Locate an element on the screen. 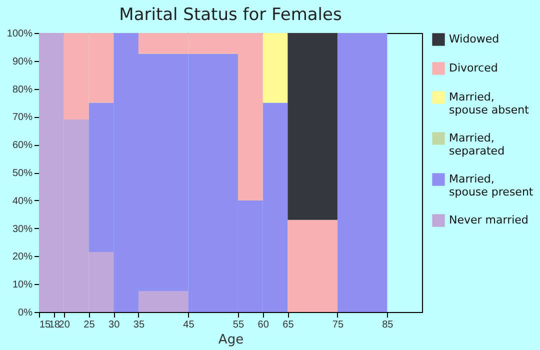 The width and height of the screenshot is (540, 350). legend-label: Married, spouse absent is located at coordinates (489, 103).